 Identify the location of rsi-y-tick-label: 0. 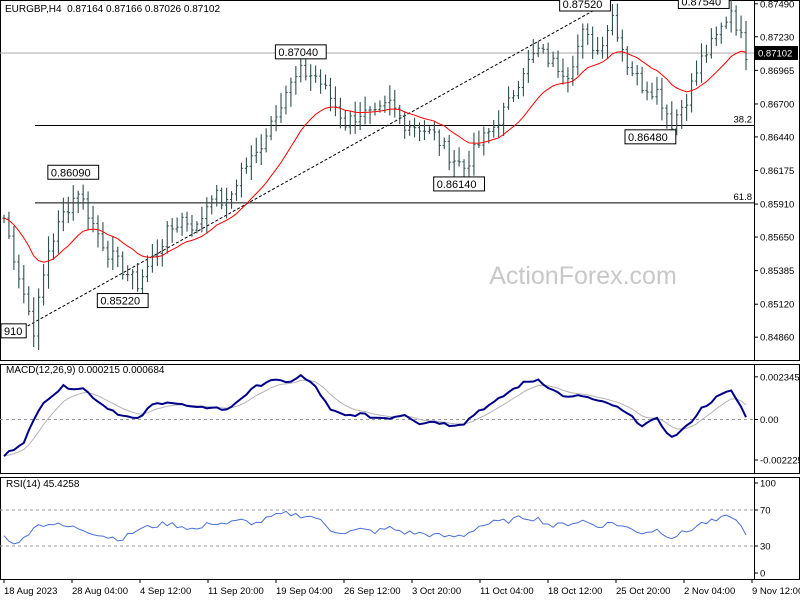
(762, 574).